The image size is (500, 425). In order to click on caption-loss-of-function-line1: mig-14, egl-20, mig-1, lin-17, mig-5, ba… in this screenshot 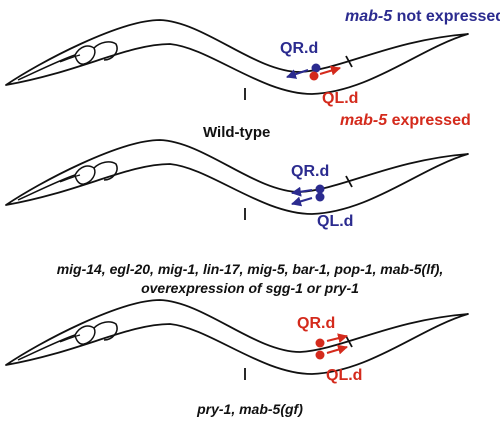, I will do `click(250, 269)`.